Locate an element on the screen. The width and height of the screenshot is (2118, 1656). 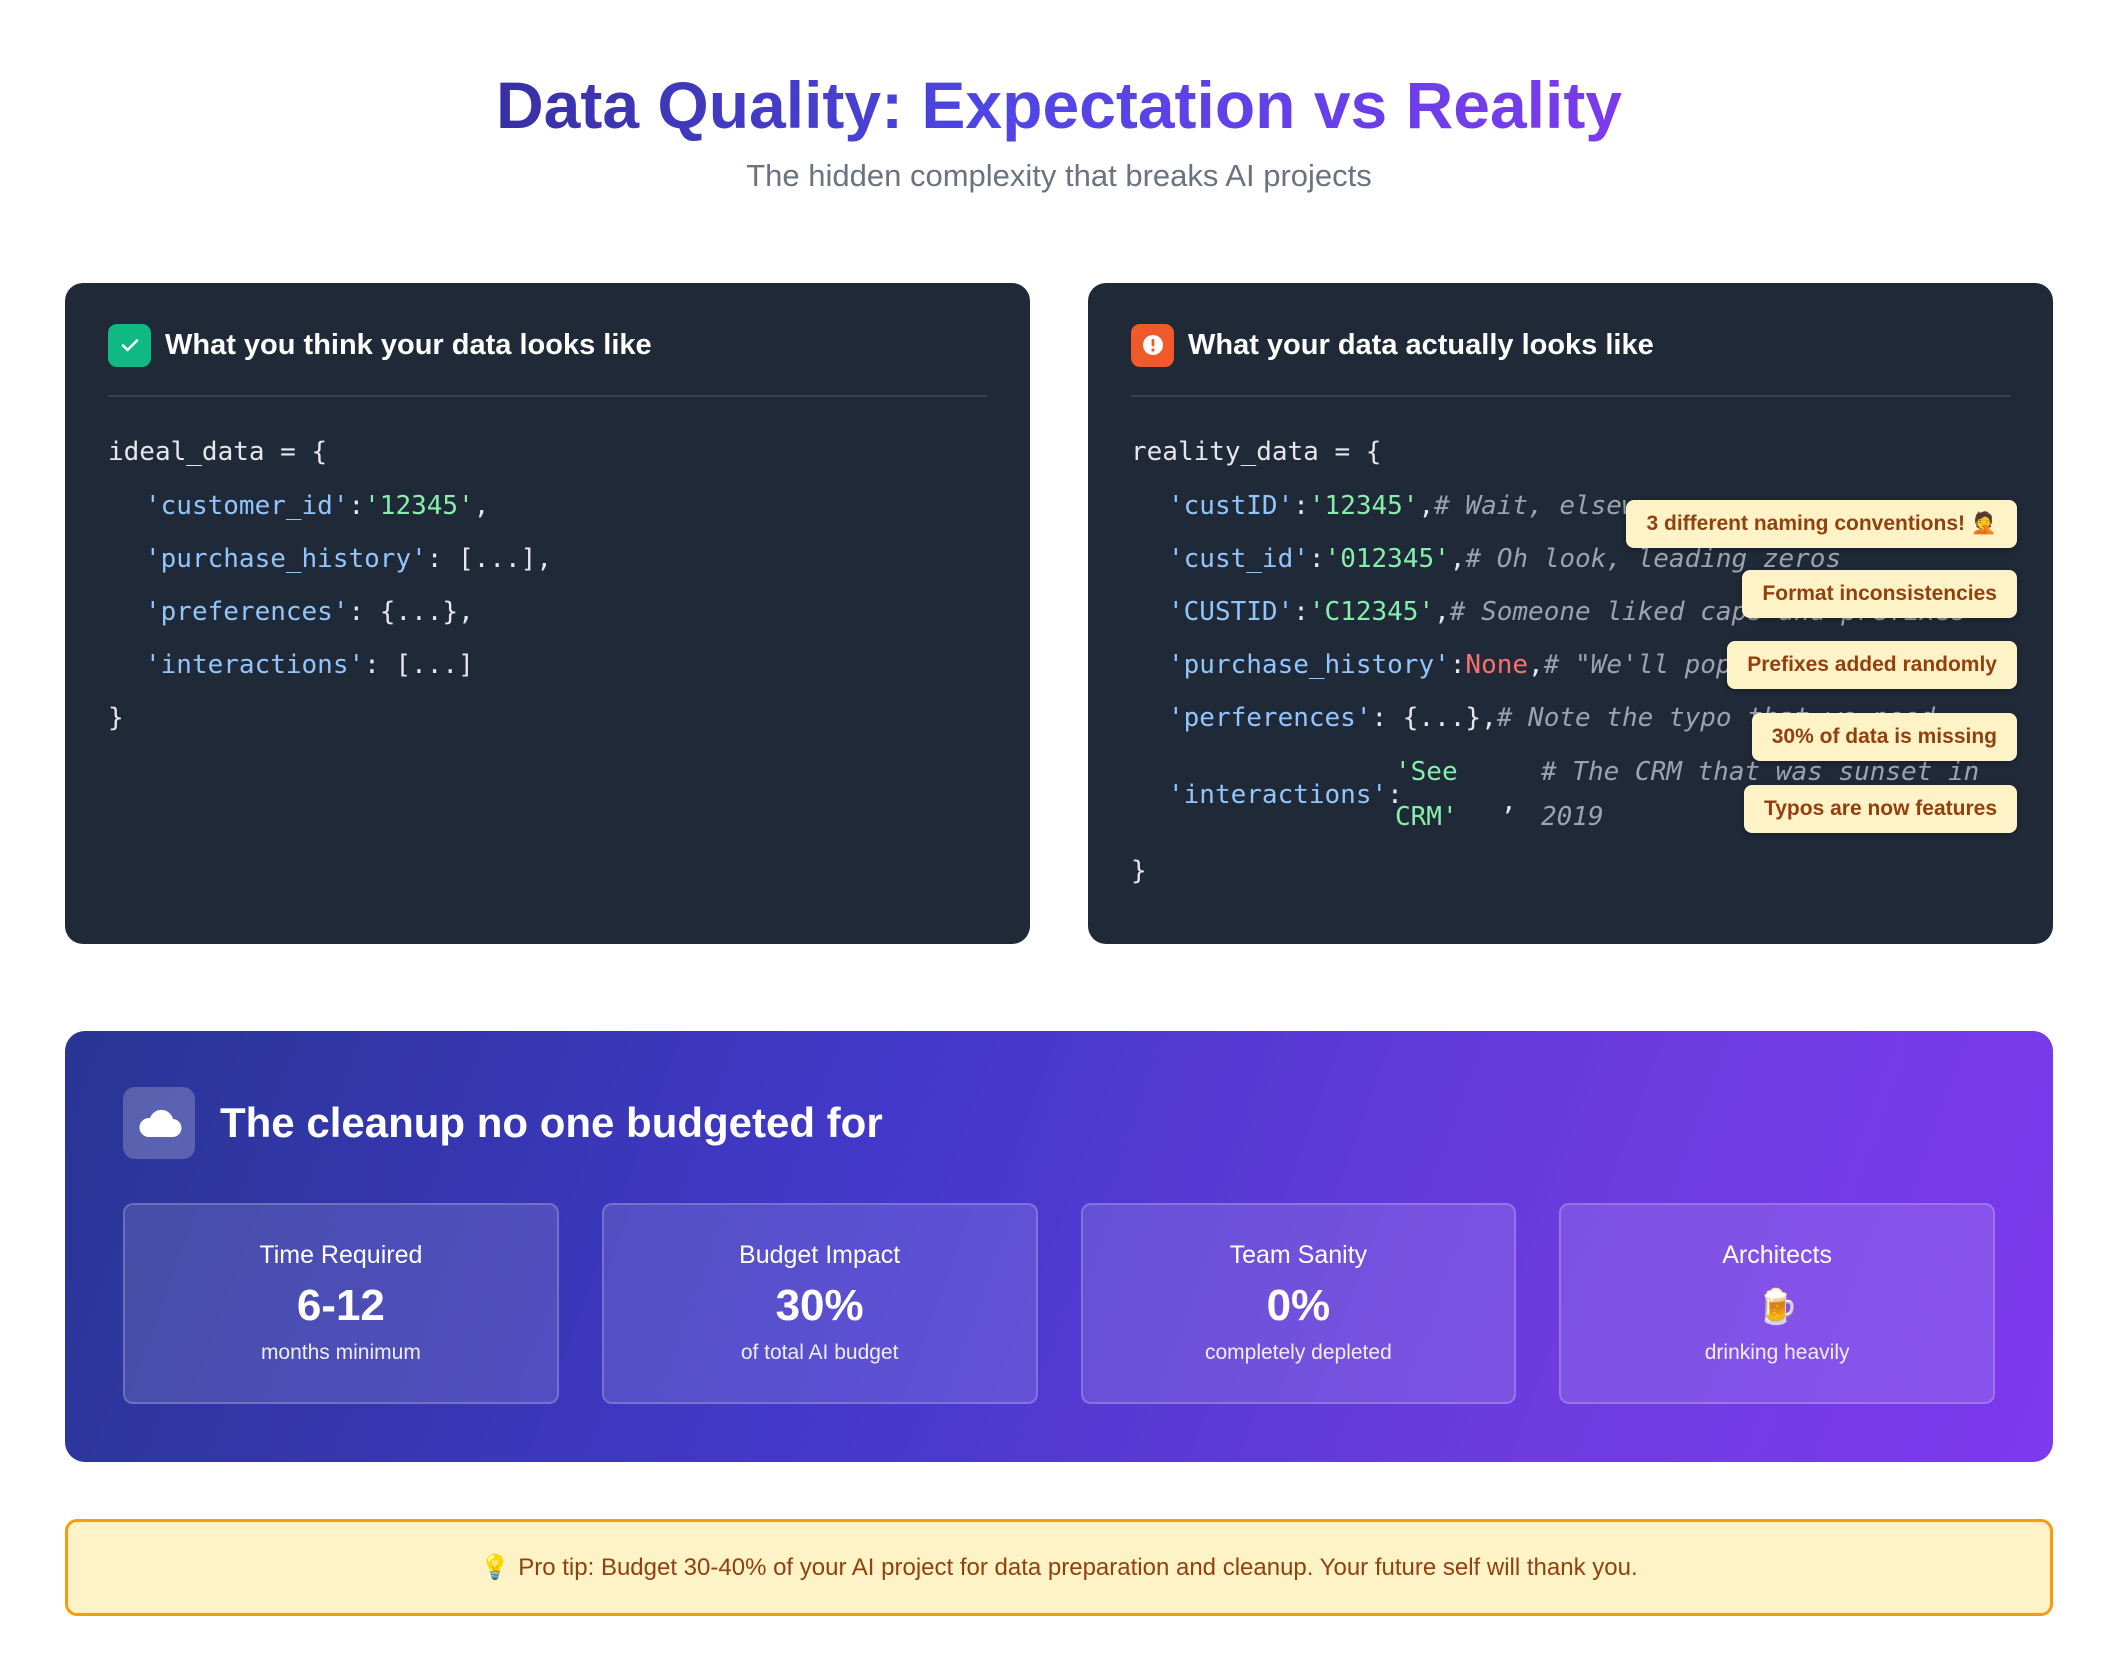
code-line-interactions-comment-a: # The CRM that was sunset in is located at coordinates (1760, 772).